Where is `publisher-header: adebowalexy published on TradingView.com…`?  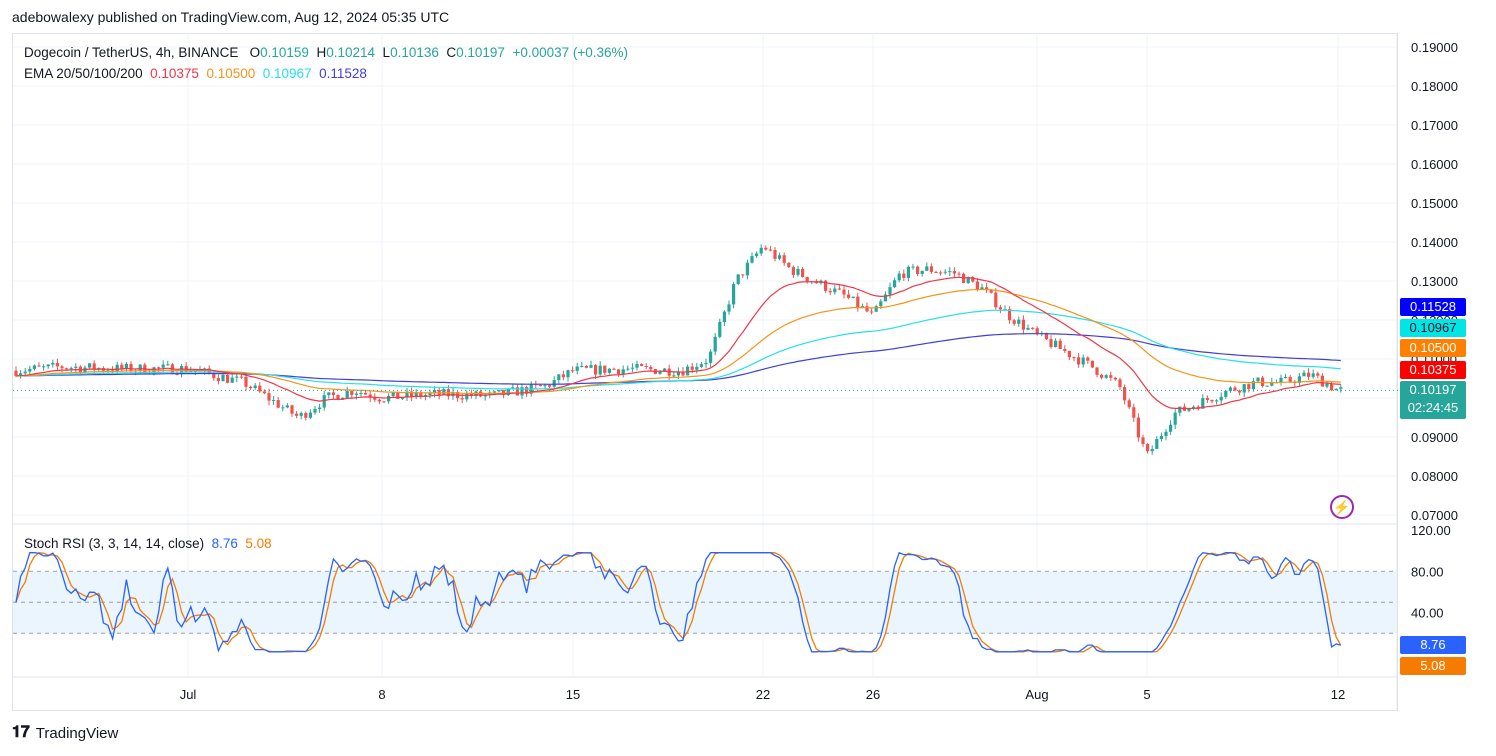
publisher-header: adebowalexy published on TradingView.com… is located at coordinates (231, 17).